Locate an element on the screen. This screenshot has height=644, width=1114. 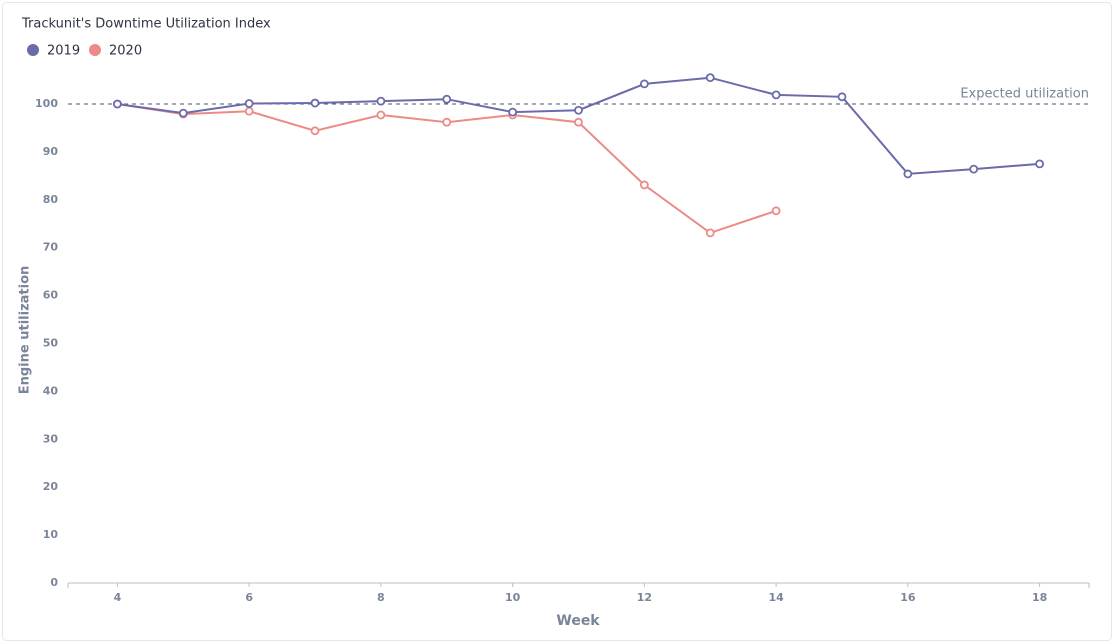
x-tick-label: 14 is located at coordinates (776, 597).